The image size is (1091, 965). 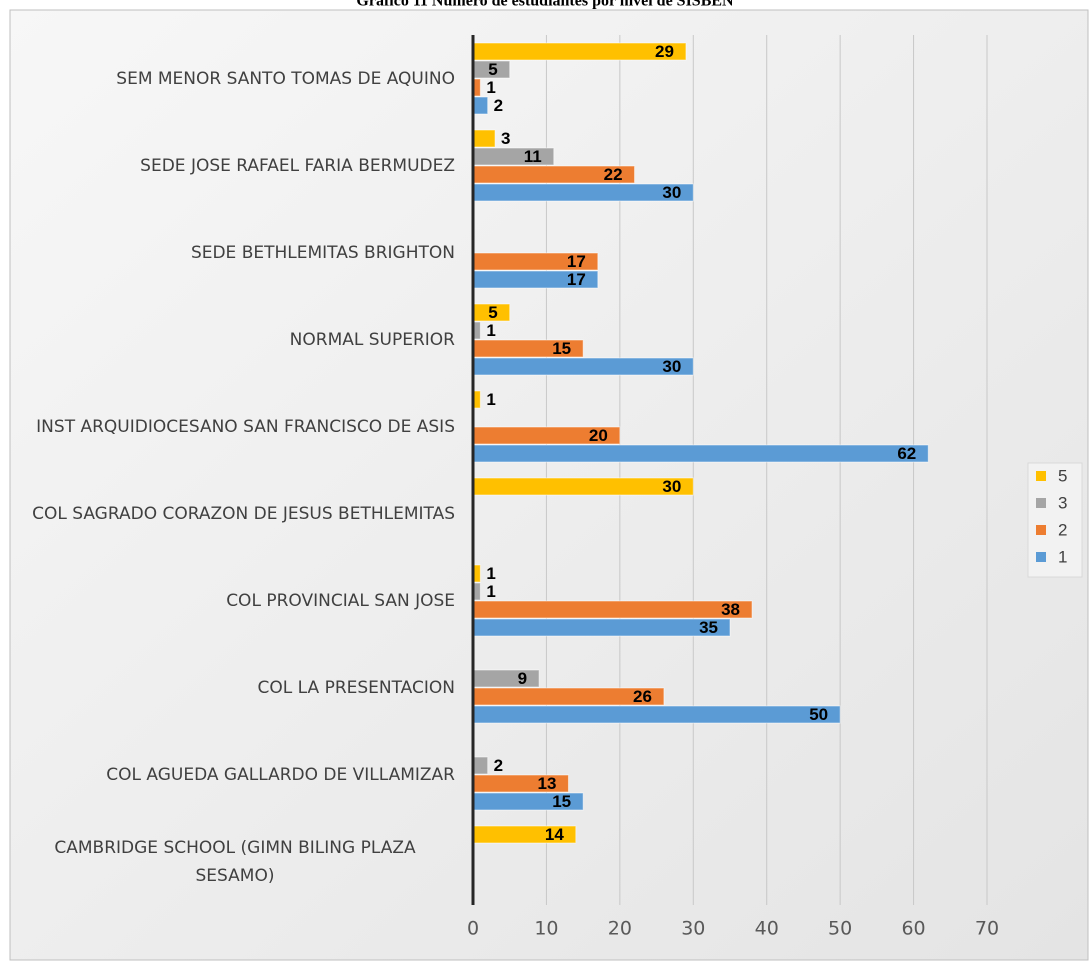 I want to click on y-tick-label: SEDE JOSE RAFAEL FARIA BERMUDEZ, so click(x=232, y=165).